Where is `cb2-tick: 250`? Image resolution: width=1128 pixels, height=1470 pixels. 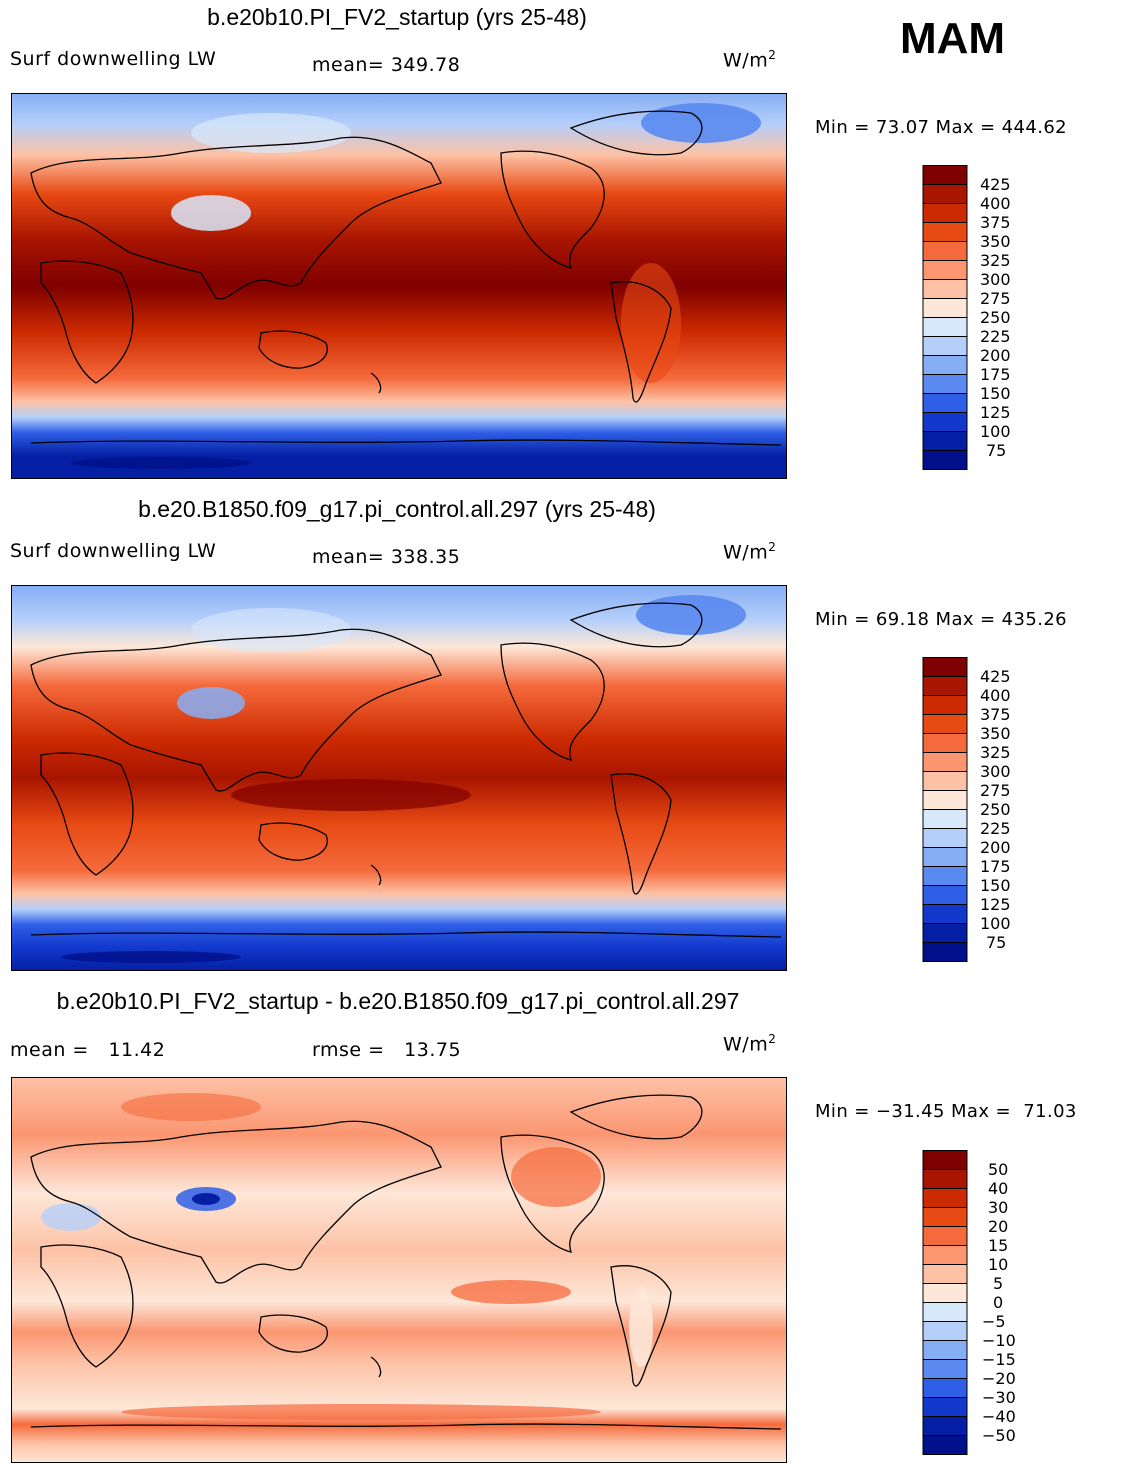 cb2-tick: 250 is located at coordinates (995, 809).